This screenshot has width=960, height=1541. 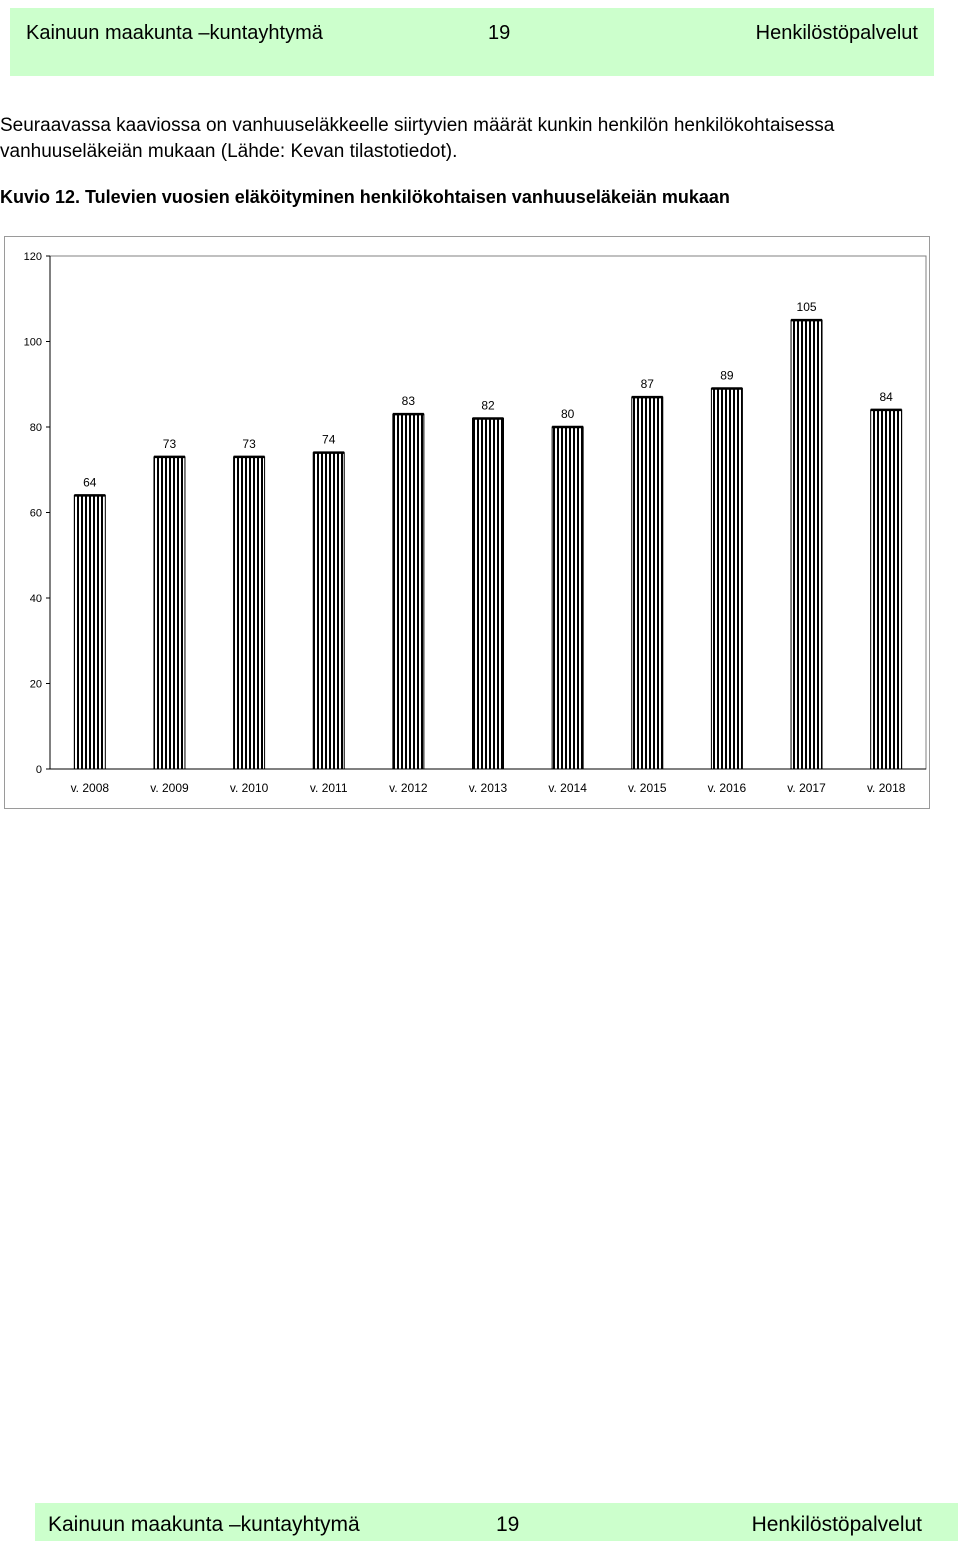 What do you see at coordinates (204, 1524) in the screenshot?
I see `footer-organization: Kainuun maakunta –kuntayhtymä` at bounding box center [204, 1524].